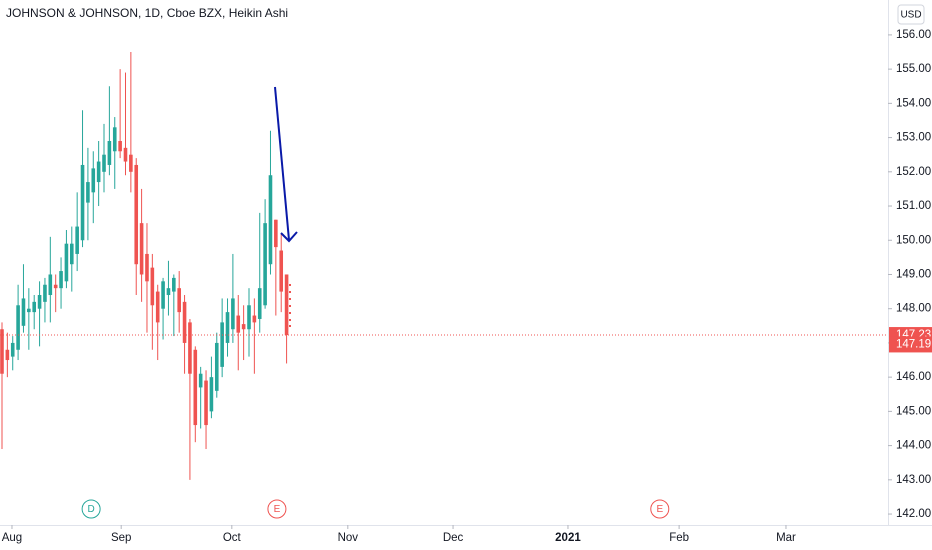 This screenshot has height=550, width=932. I want to click on arrow-drawing, so click(286, 164).